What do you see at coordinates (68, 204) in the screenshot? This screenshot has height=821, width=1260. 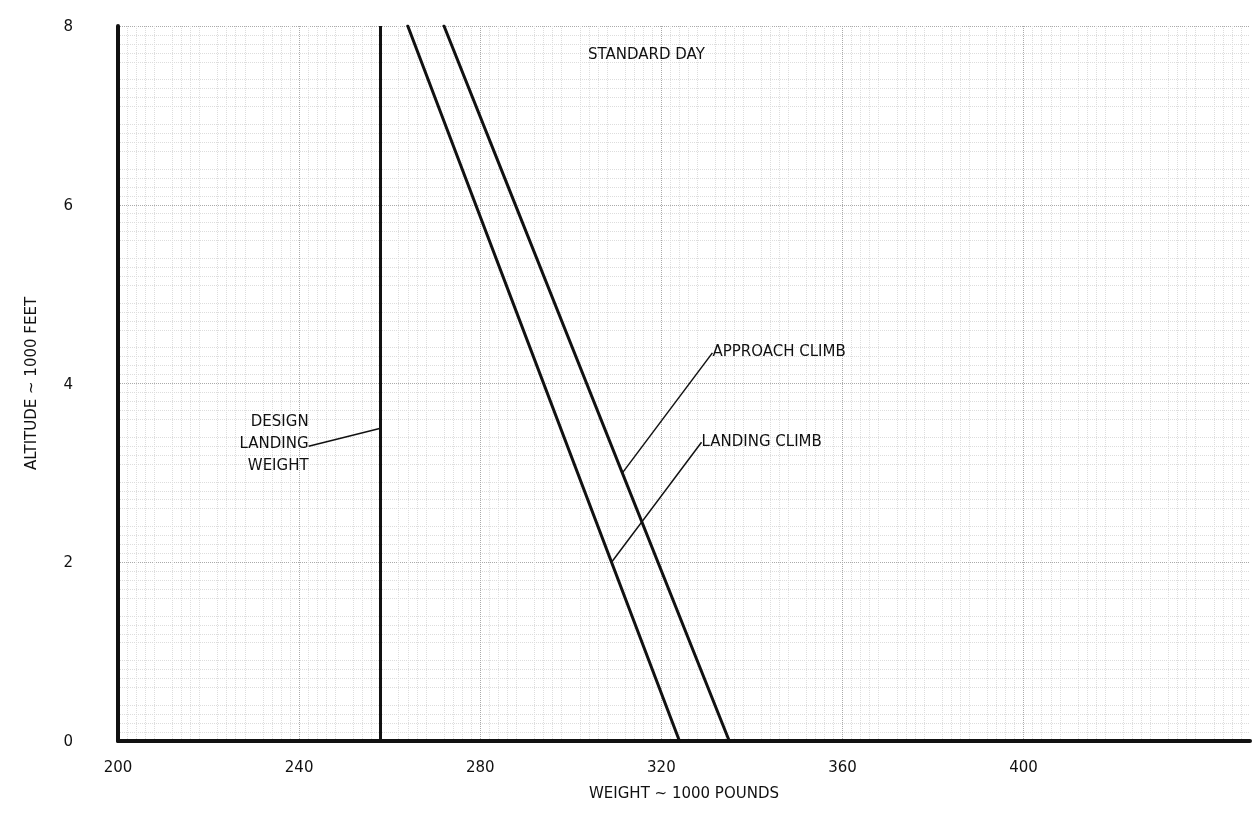 I see `y-tick-label: 6` at bounding box center [68, 204].